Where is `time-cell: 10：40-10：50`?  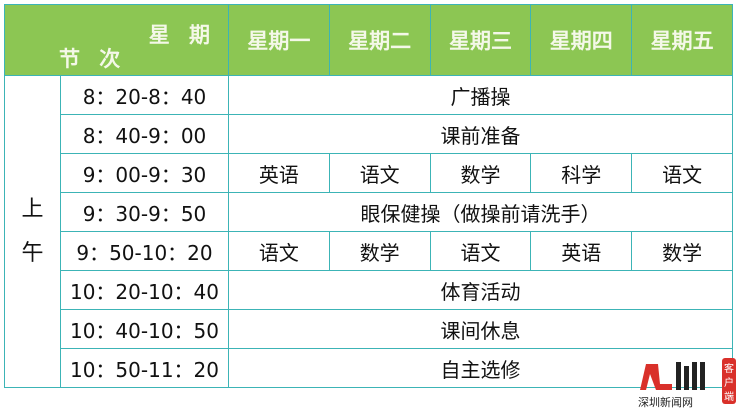
time-cell: 10：40-10：50 is located at coordinates (144, 329).